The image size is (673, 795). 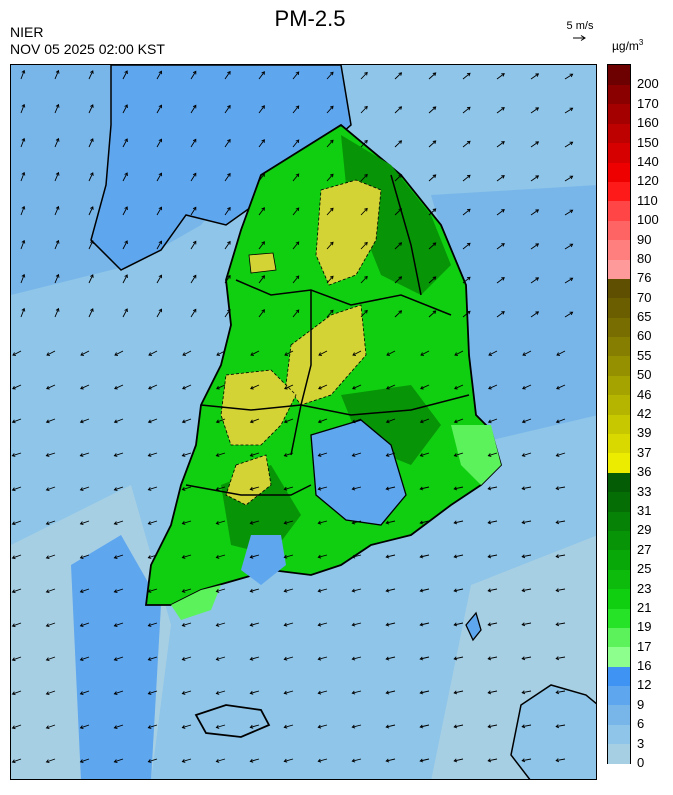 What do you see at coordinates (579, 38) in the screenshot?
I see `wind-reference-arrow-icon` at bounding box center [579, 38].